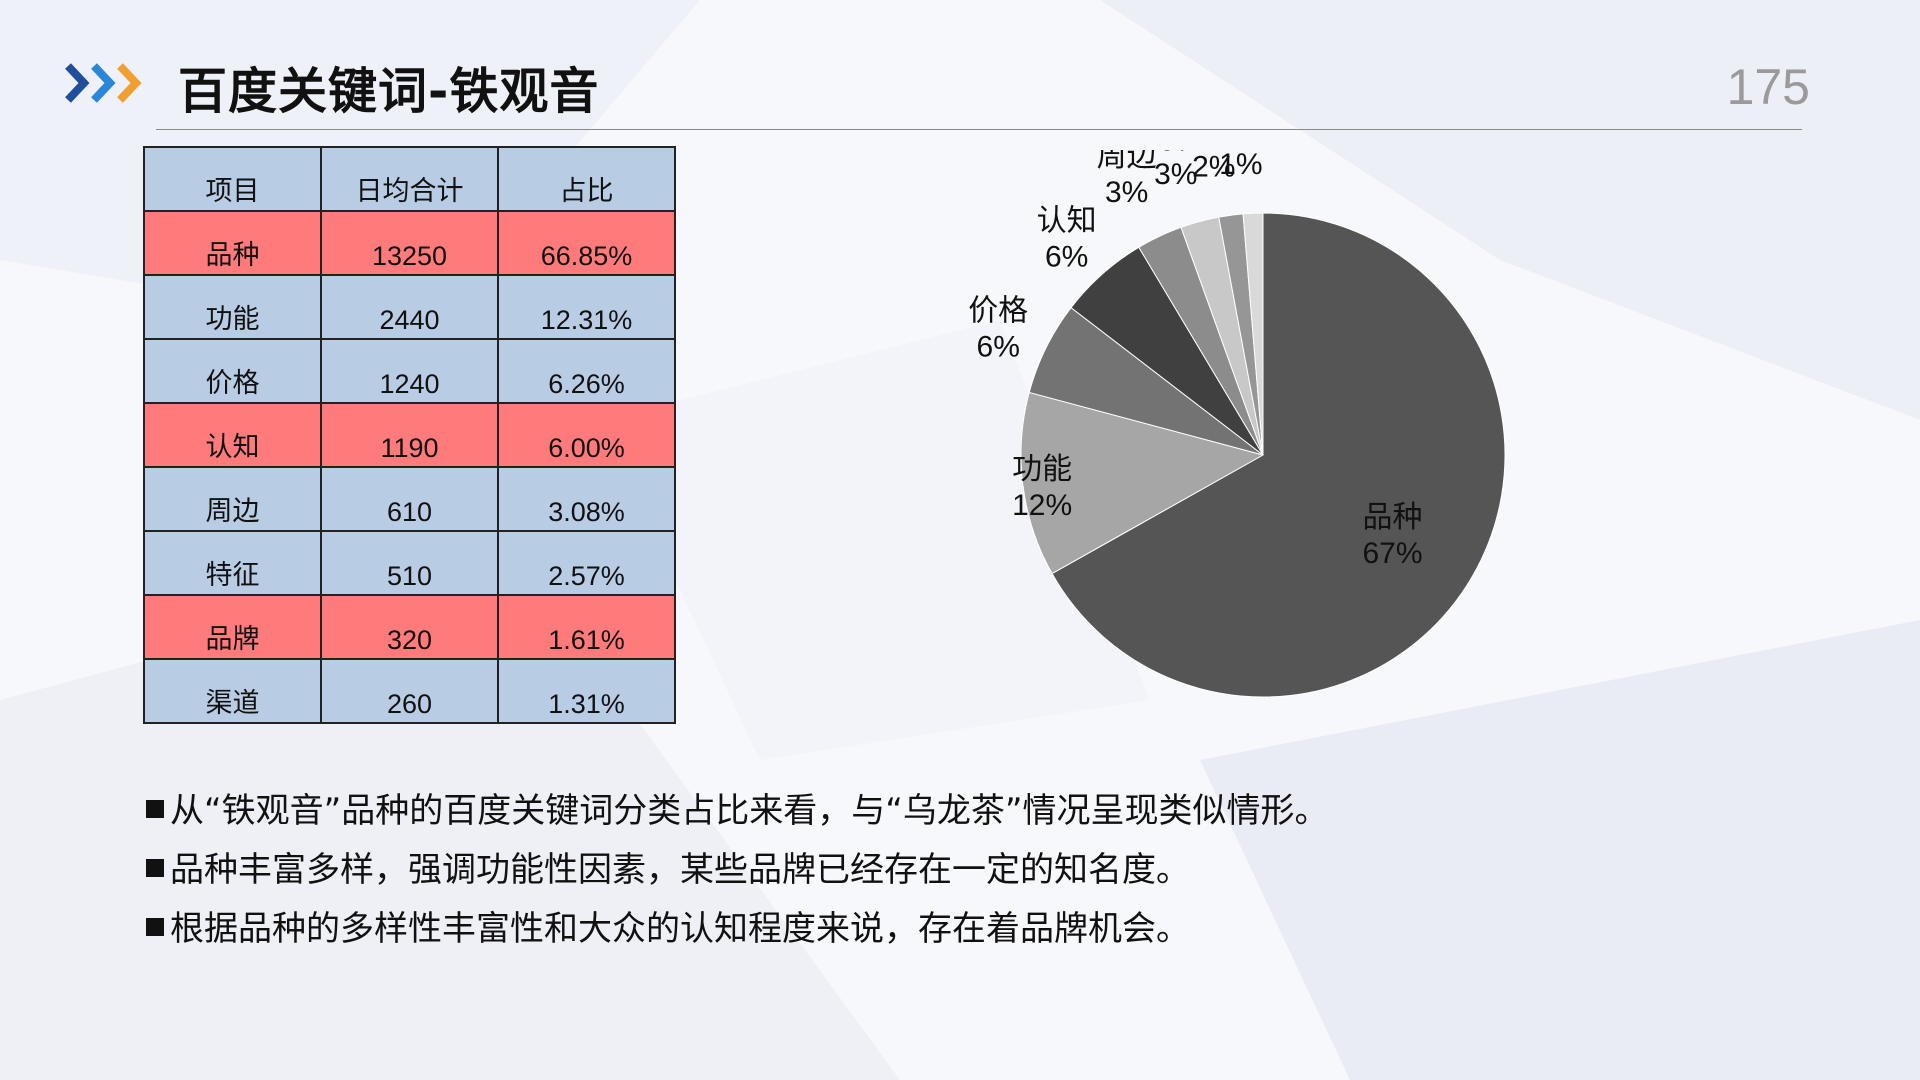 The image size is (1920, 1080). I want to click on pie-category-label: 认知, so click(1067, 221).